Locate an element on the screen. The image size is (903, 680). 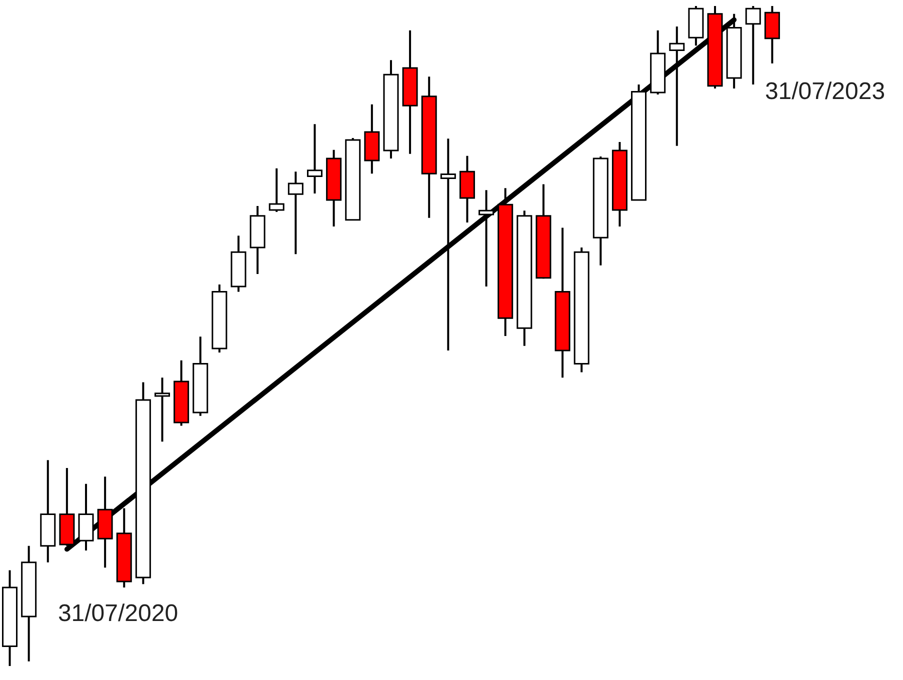
annotation: 31/07/2023 is located at coordinates (825, 91).